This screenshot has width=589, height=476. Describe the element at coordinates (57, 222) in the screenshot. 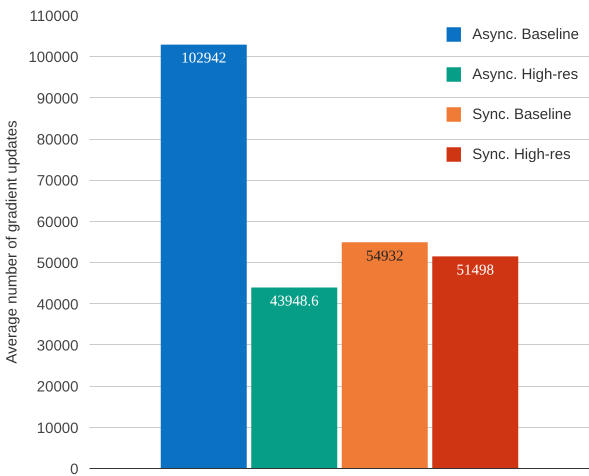

I see `y-tick-label: 60000` at that location.